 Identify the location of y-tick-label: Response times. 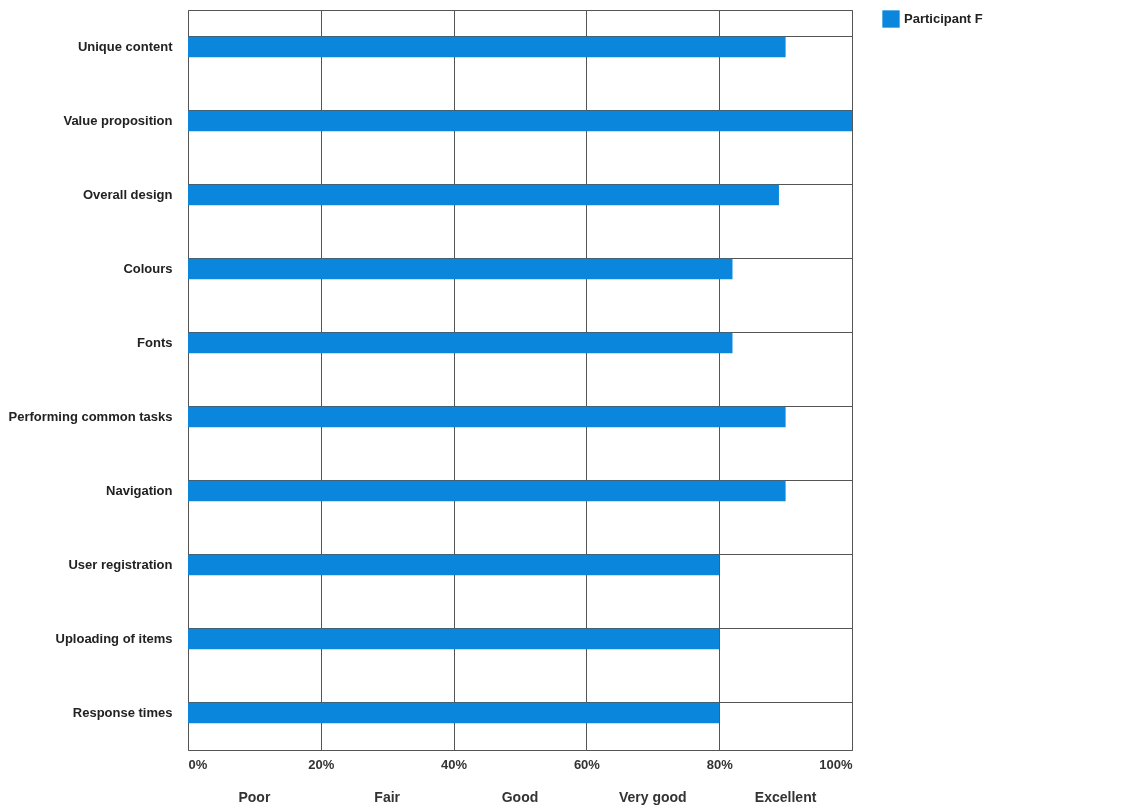
(122, 712).